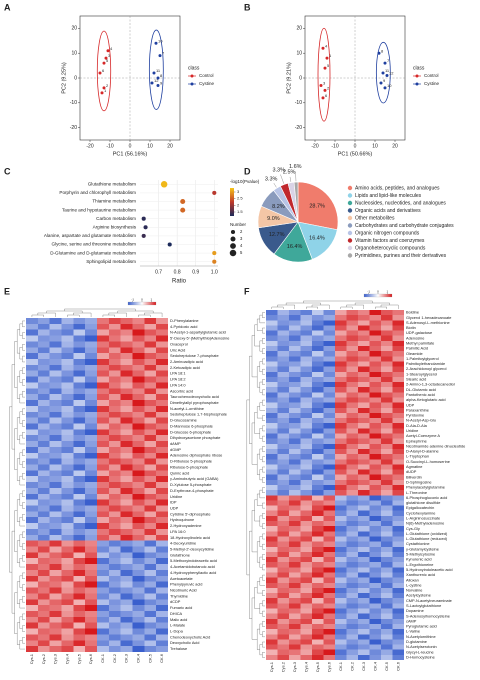  What do you see at coordinates (414, 590) in the screenshot?
I see `row-label: Norvaline` at bounding box center [414, 590].